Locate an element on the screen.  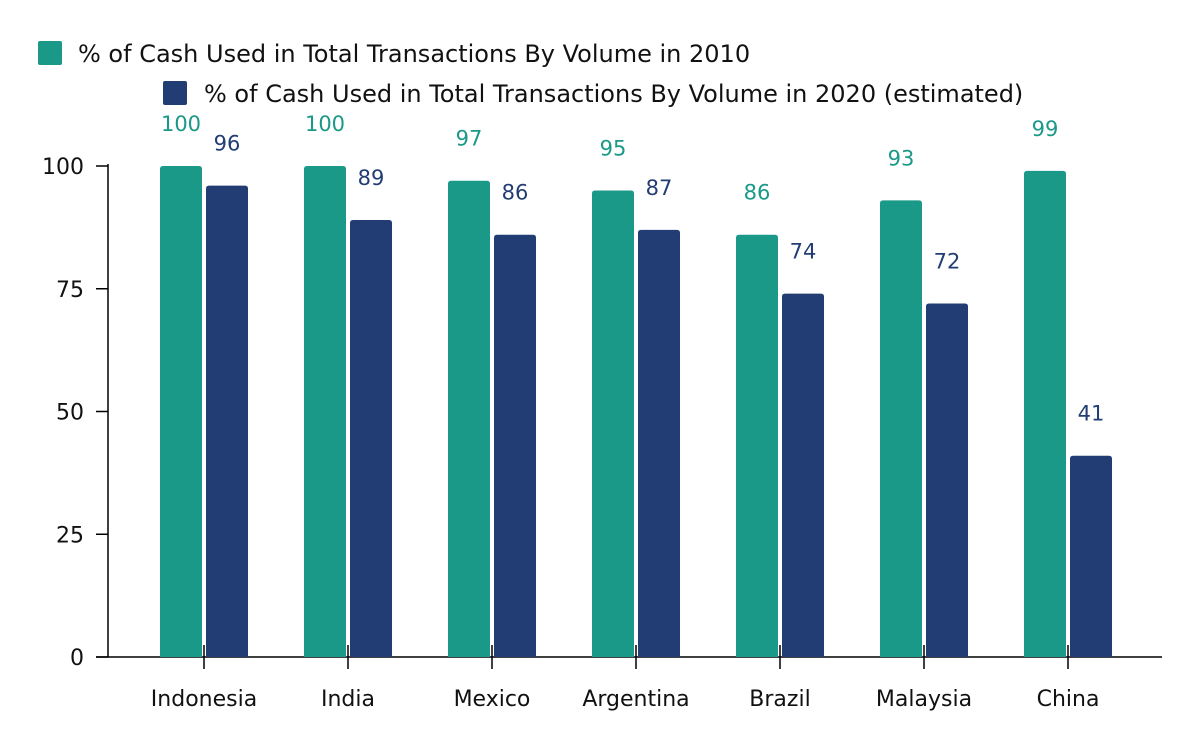
data-label-mexico-2010: 97 is located at coordinates (469, 139).